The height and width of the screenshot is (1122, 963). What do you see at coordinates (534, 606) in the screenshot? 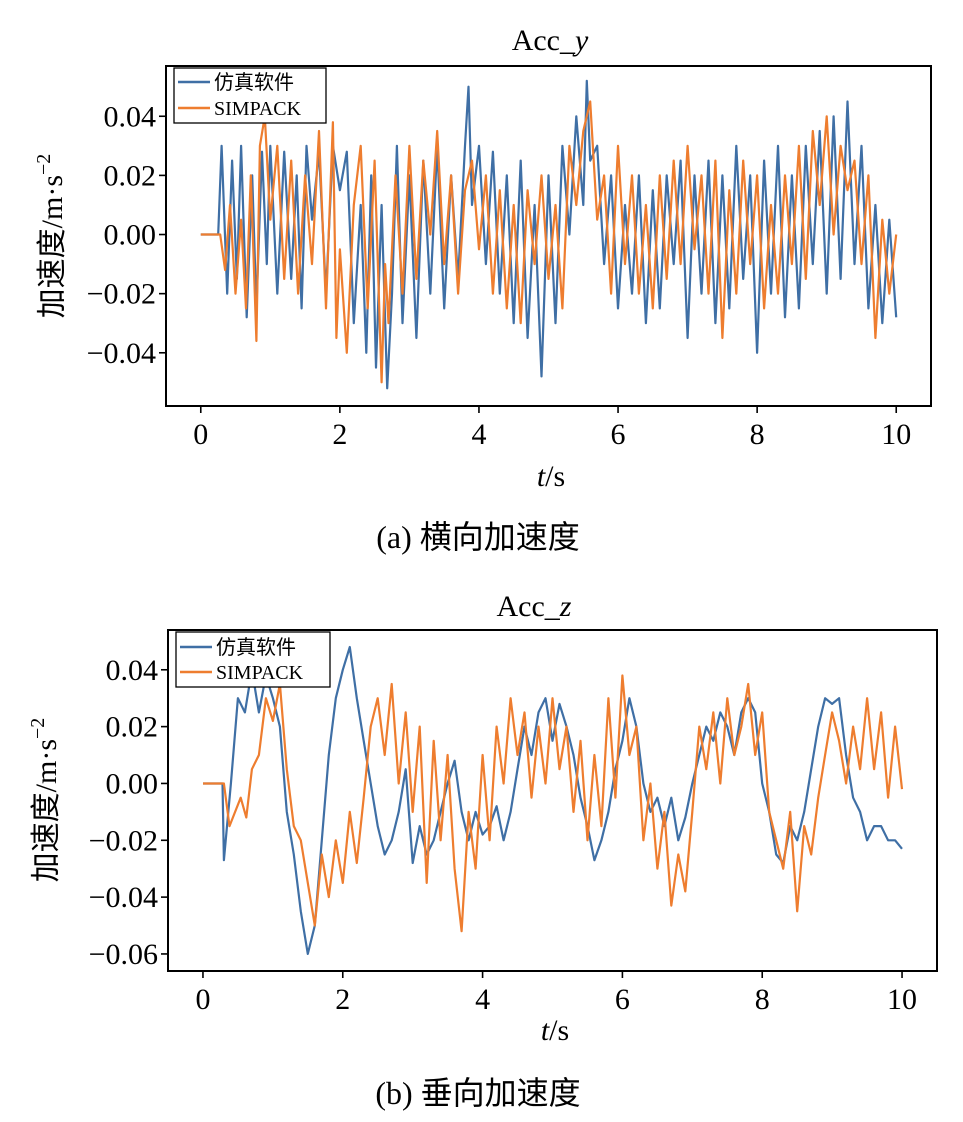
I see `chart-title: Acc_z` at bounding box center [534, 606].